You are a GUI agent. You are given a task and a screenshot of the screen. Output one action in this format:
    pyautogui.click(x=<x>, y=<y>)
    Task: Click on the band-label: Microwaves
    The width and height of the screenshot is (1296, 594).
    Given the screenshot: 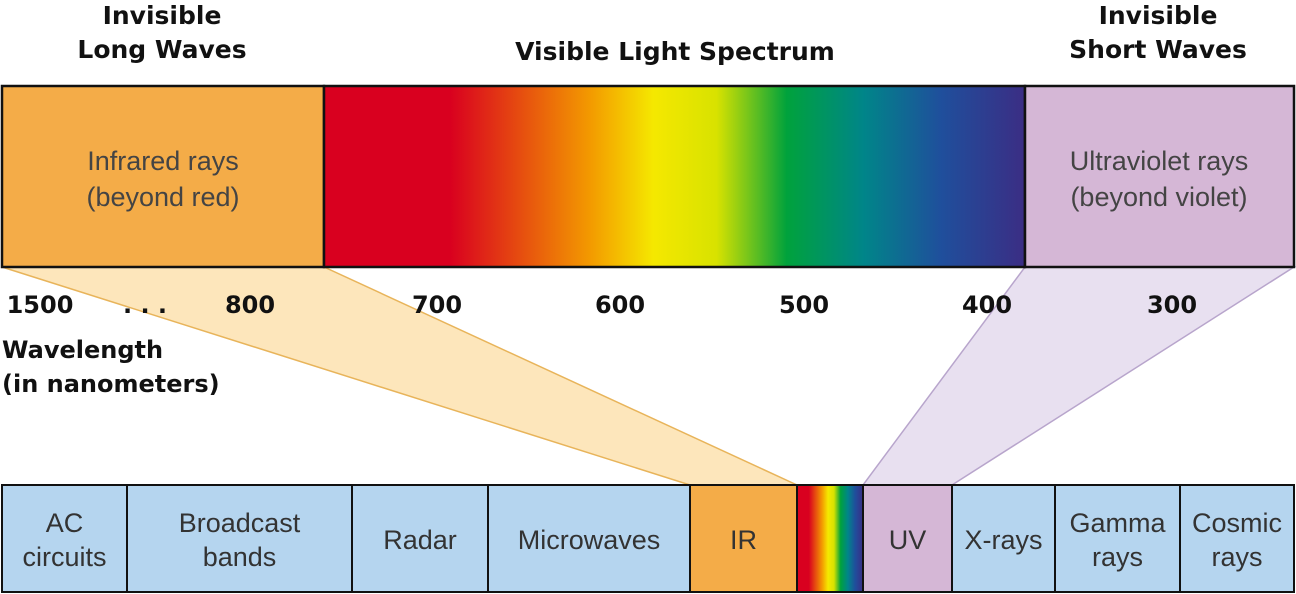 What is the action you would take?
    pyautogui.click(x=589, y=540)
    